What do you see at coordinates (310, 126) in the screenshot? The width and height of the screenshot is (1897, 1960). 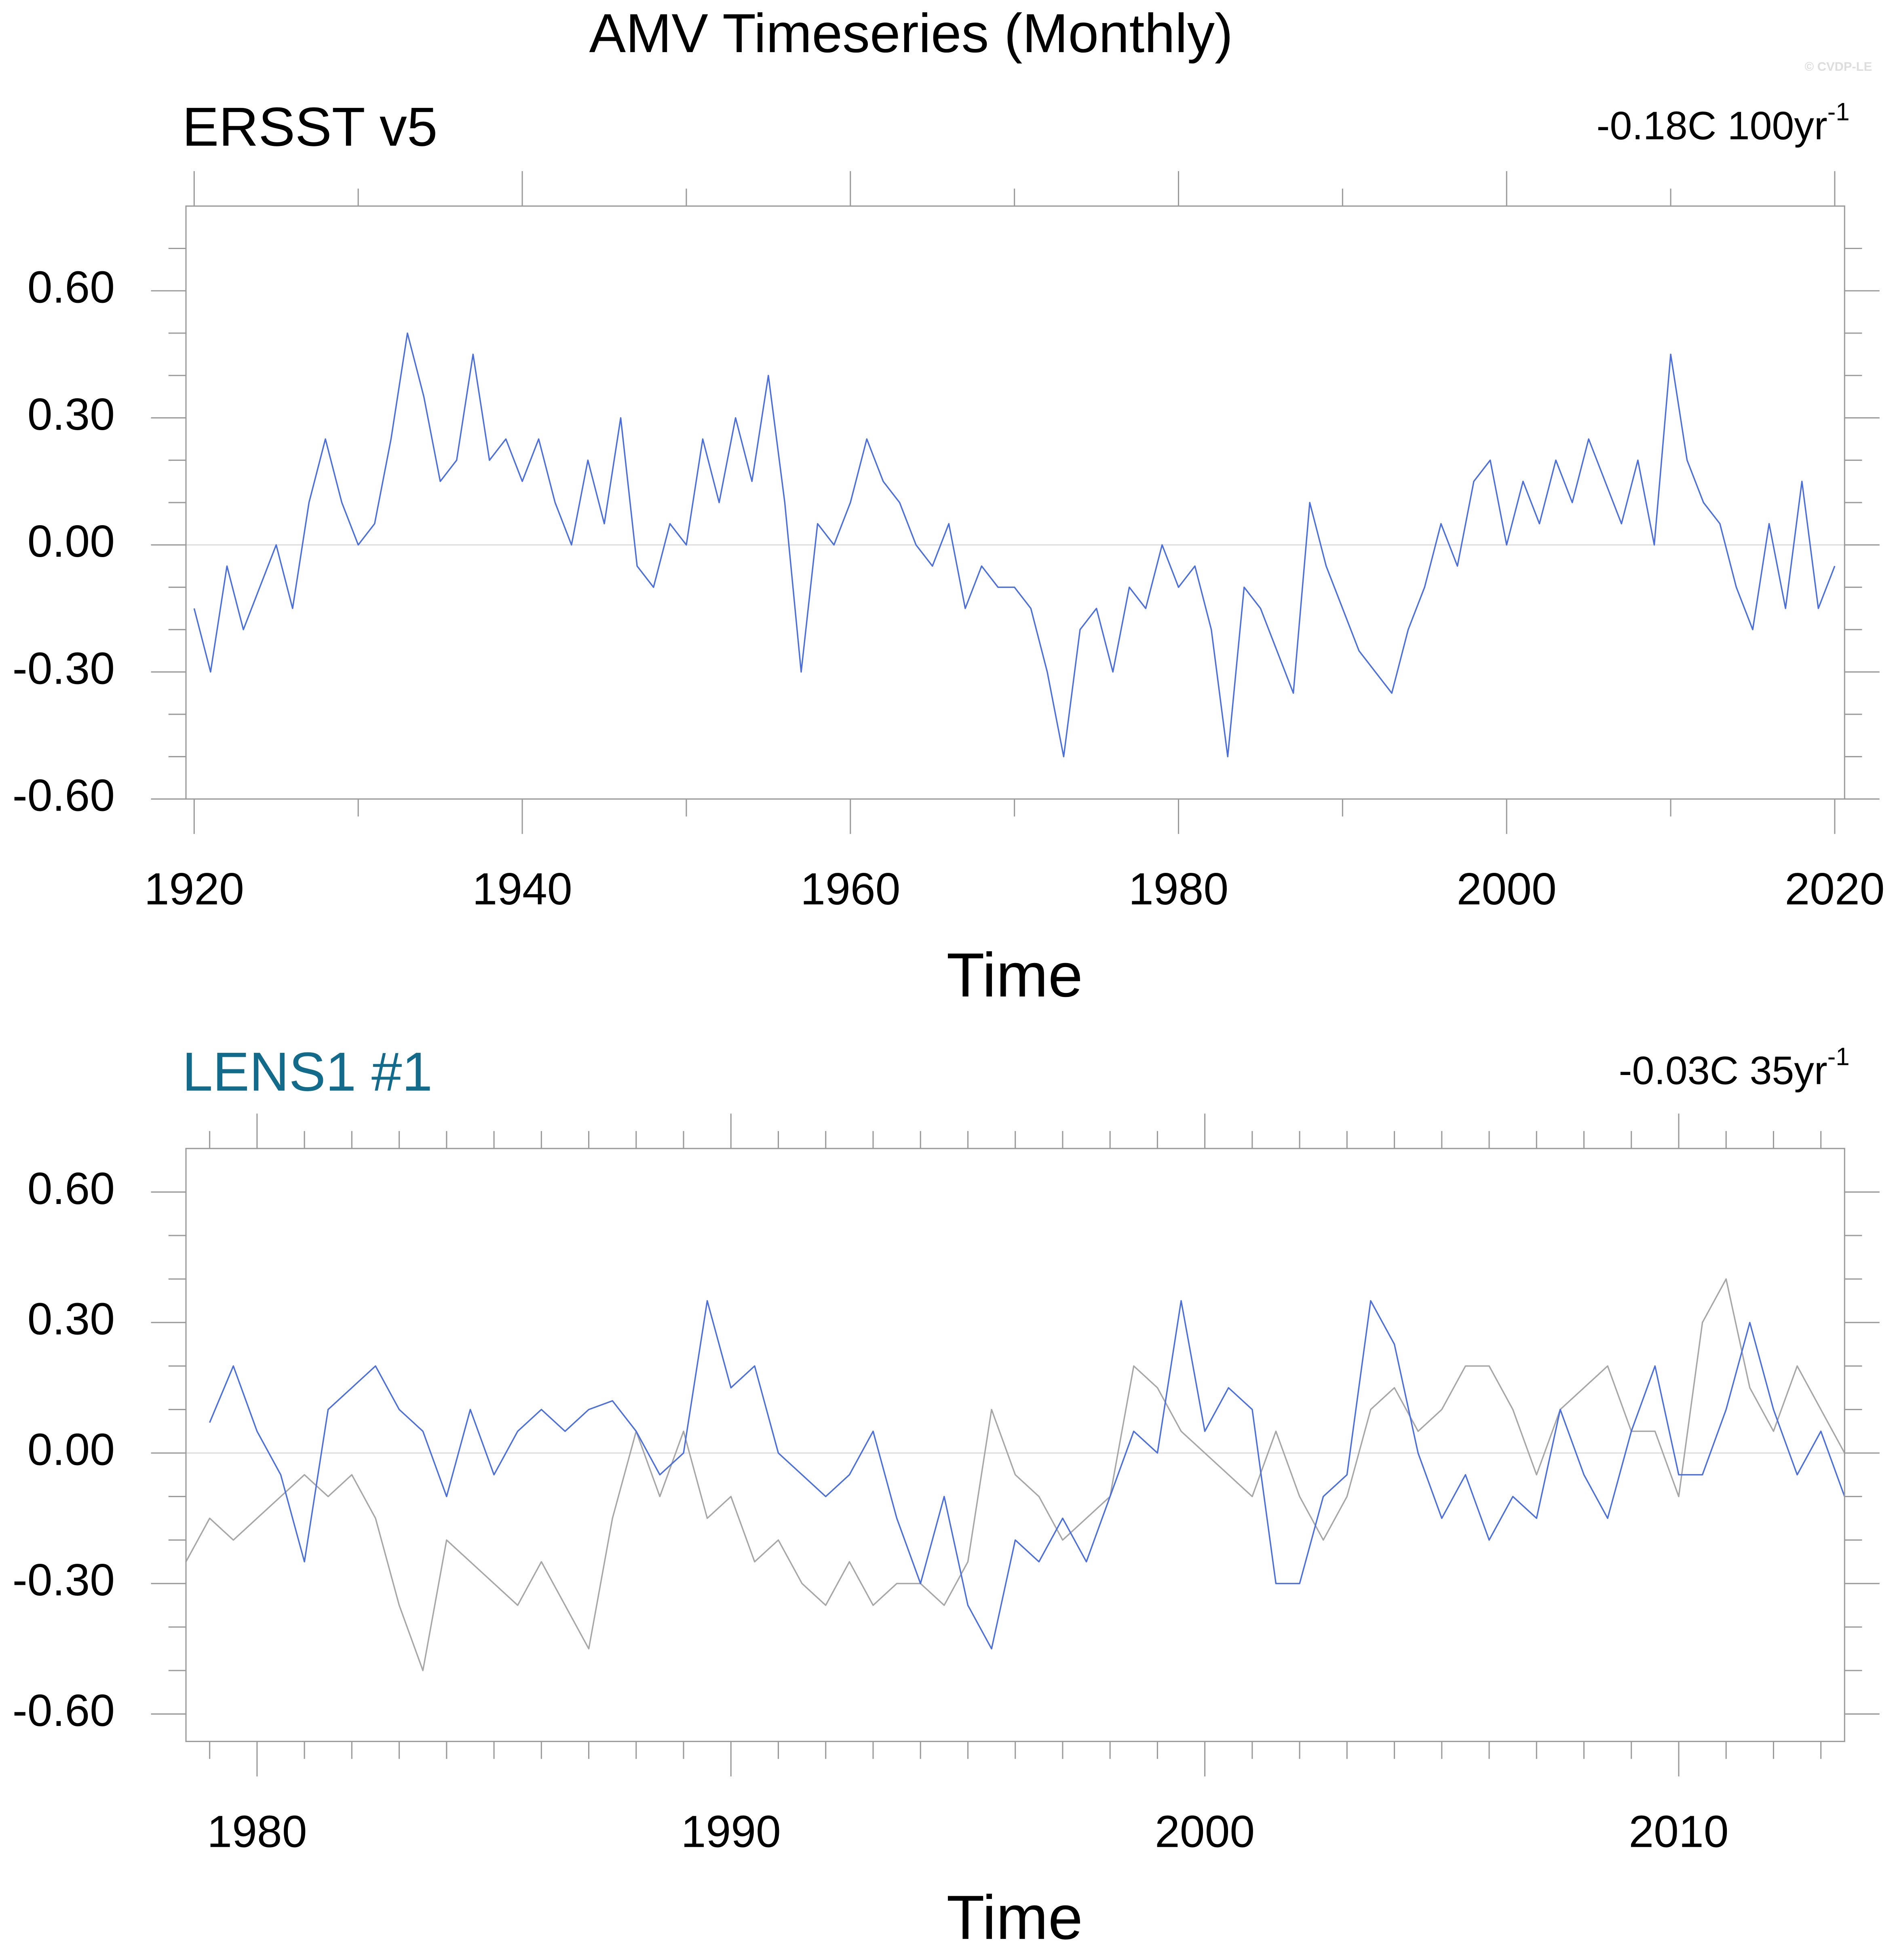 I see `panel-title: ERSST v5` at bounding box center [310, 126].